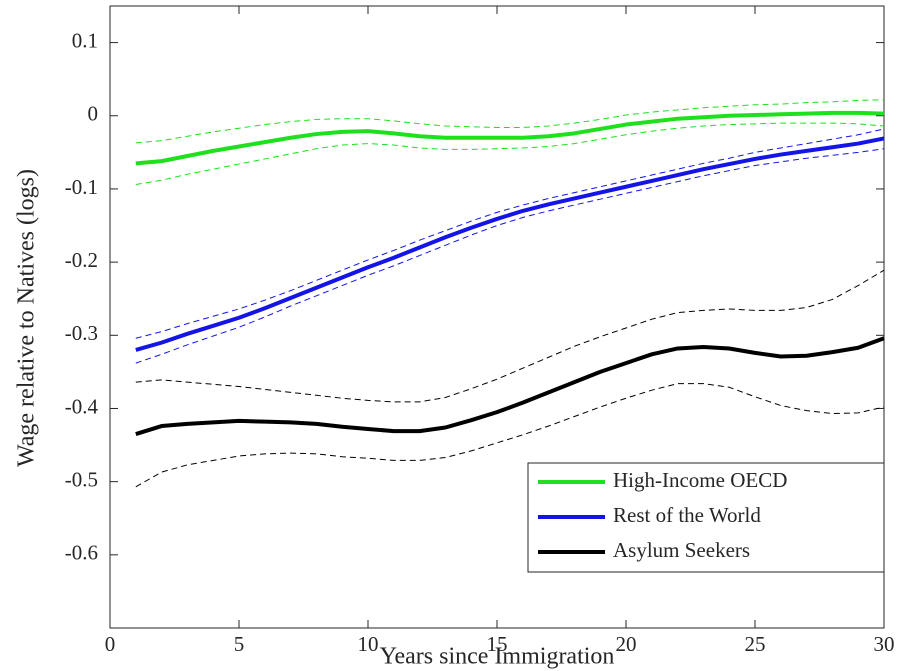 The height and width of the screenshot is (671, 902). Describe the element at coordinates (239, 644) in the screenshot. I see `x-tick-label: 5` at that location.